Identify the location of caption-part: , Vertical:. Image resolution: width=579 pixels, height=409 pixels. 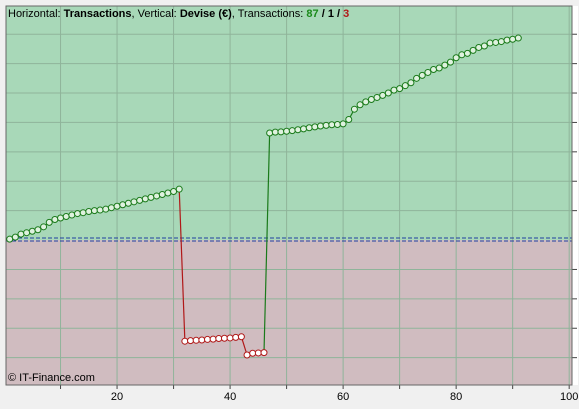
(154, 14).